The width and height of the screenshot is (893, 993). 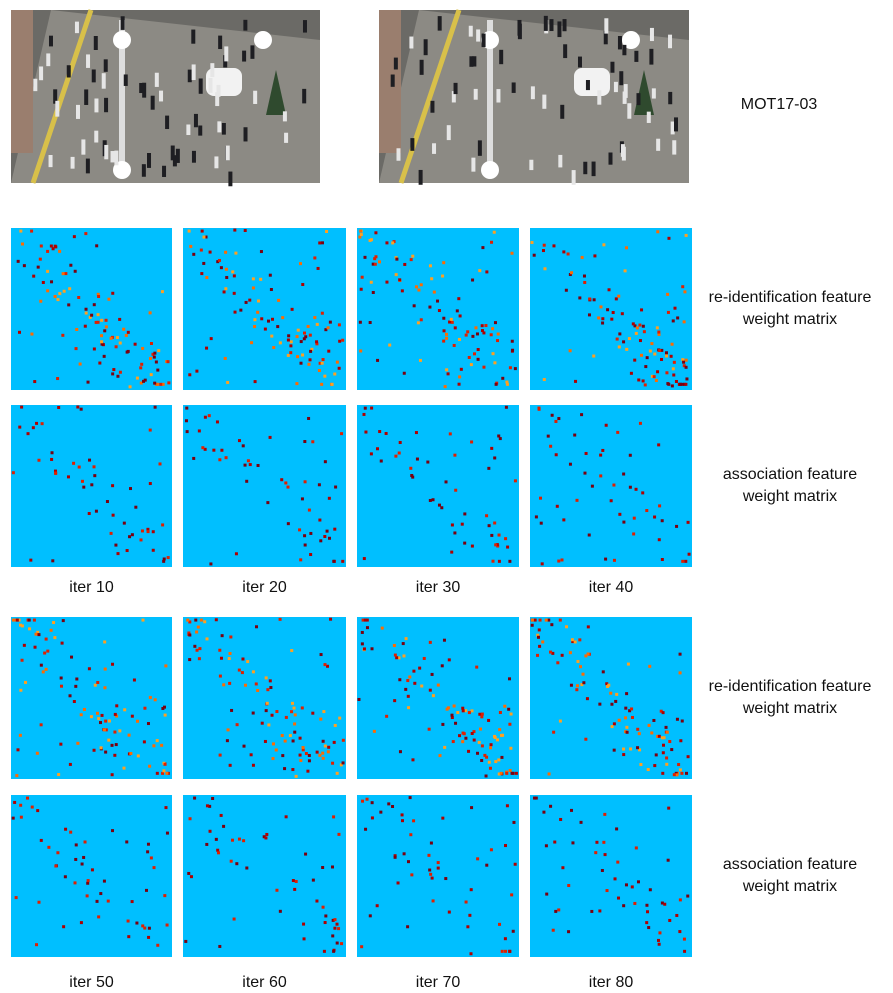 What do you see at coordinates (122, 96) in the screenshot?
I see `photo-lamp-pole` at bounding box center [122, 96].